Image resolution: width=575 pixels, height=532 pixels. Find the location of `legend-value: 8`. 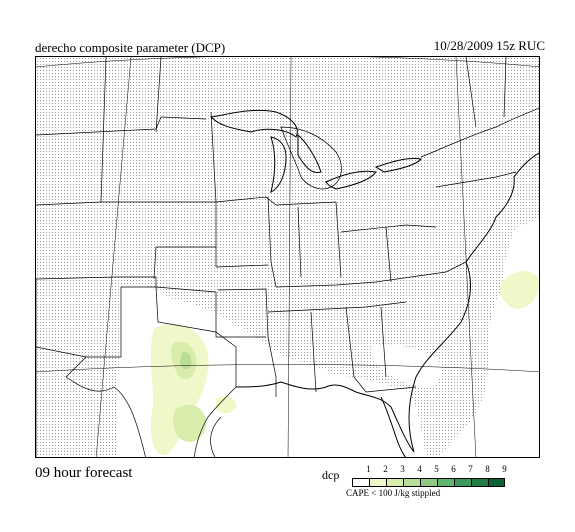

legend-value: 8 is located at coordinates (487, 469).